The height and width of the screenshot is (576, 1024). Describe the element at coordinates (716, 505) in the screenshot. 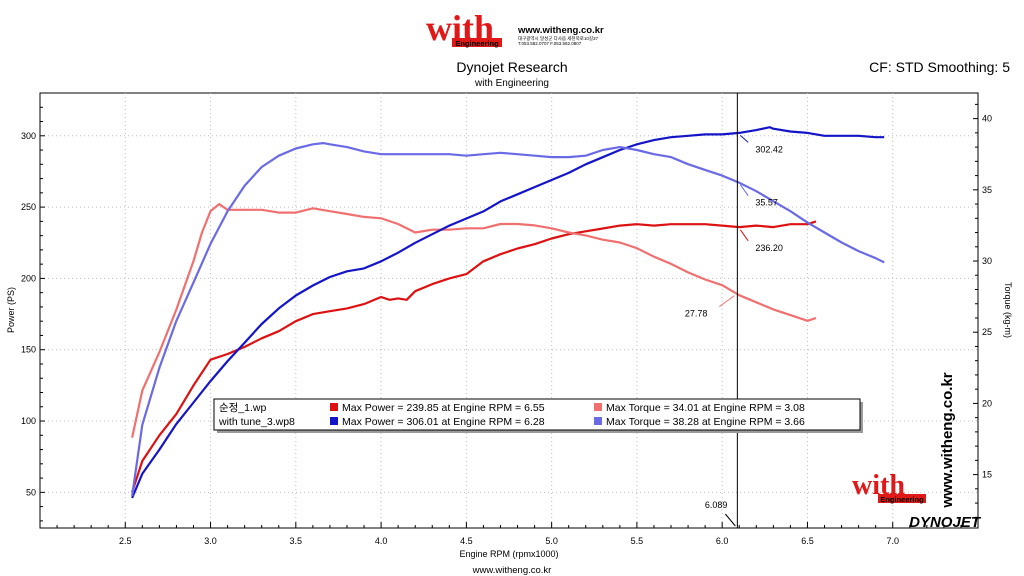

I see `cursor-x-label: 6.089` at that location.